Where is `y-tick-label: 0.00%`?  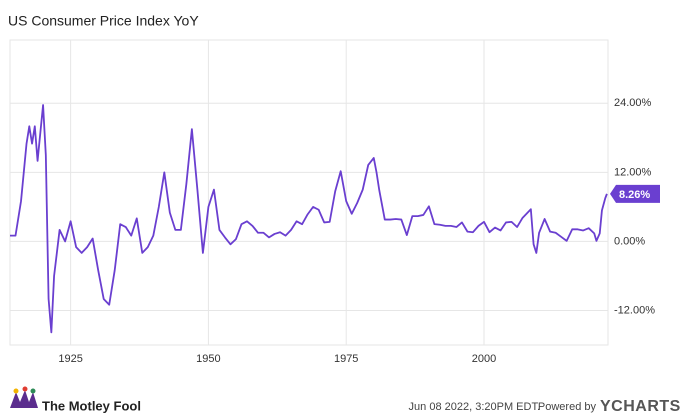 y-tick-label: 0.00% is located at coordinates (629, 241).